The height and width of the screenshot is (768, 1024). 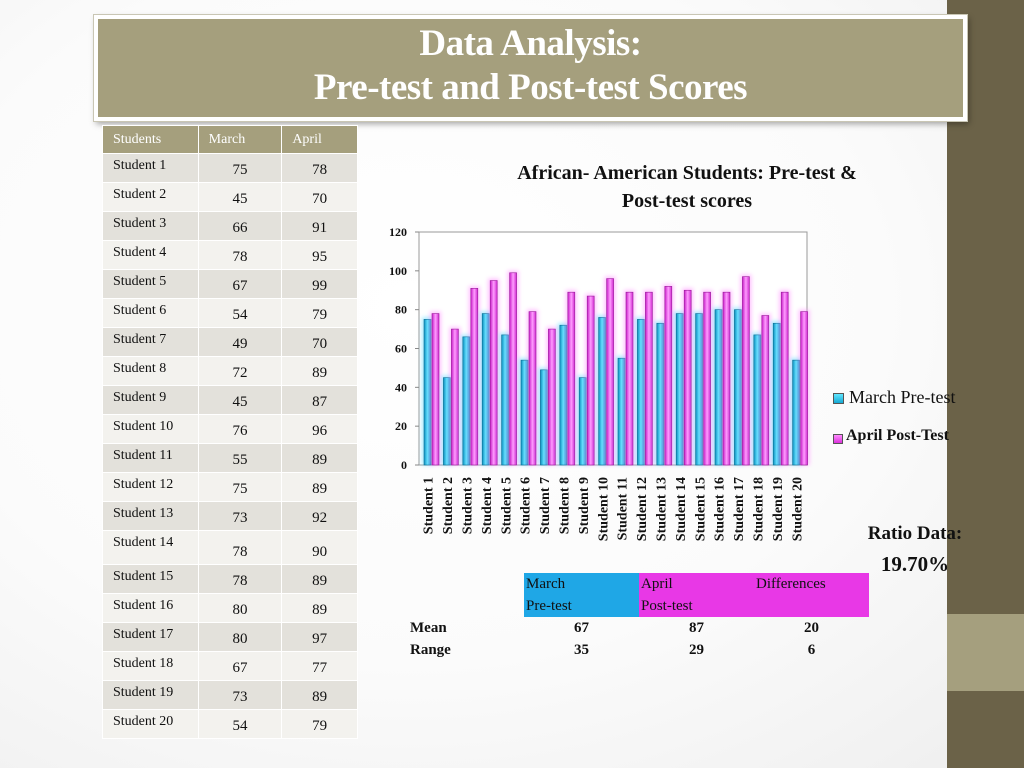 What do you see at coordinates (319, 313) in the screenshot?
I see `april-score-cell: 79` at bounding box center [319, 313].